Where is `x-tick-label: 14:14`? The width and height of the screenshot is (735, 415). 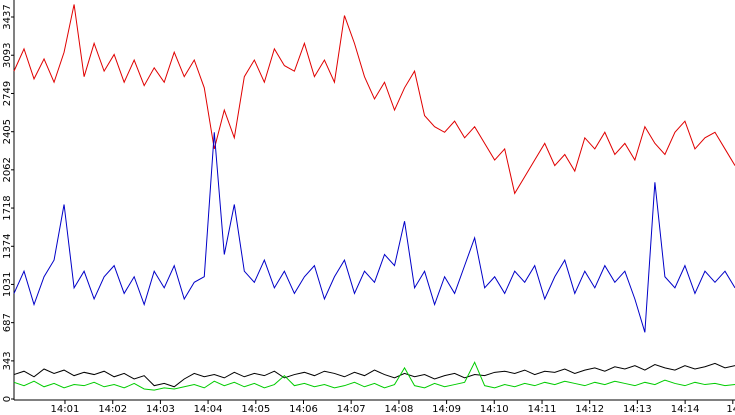
x-tick-label: 14:14 is located at coordinates (685, 409).